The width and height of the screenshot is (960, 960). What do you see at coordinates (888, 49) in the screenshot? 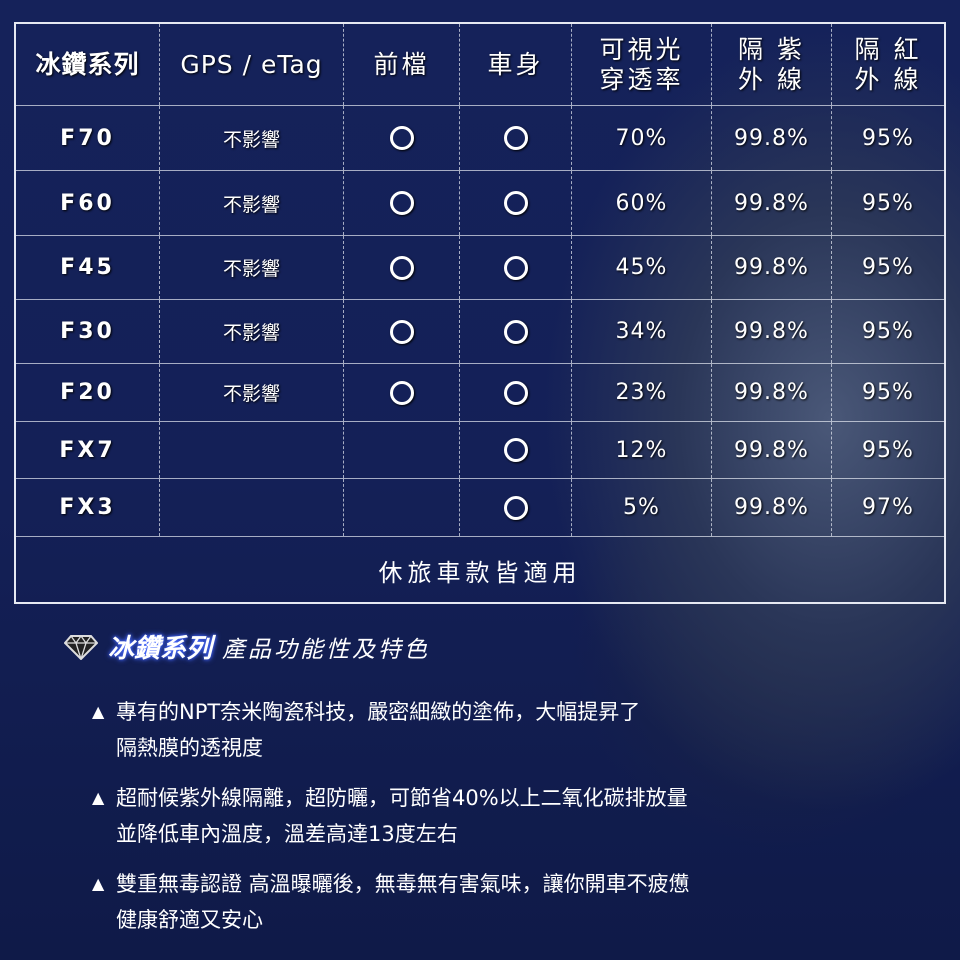
I see `header-ir-line1: 隔 紅` at bounding box center [888, 49].